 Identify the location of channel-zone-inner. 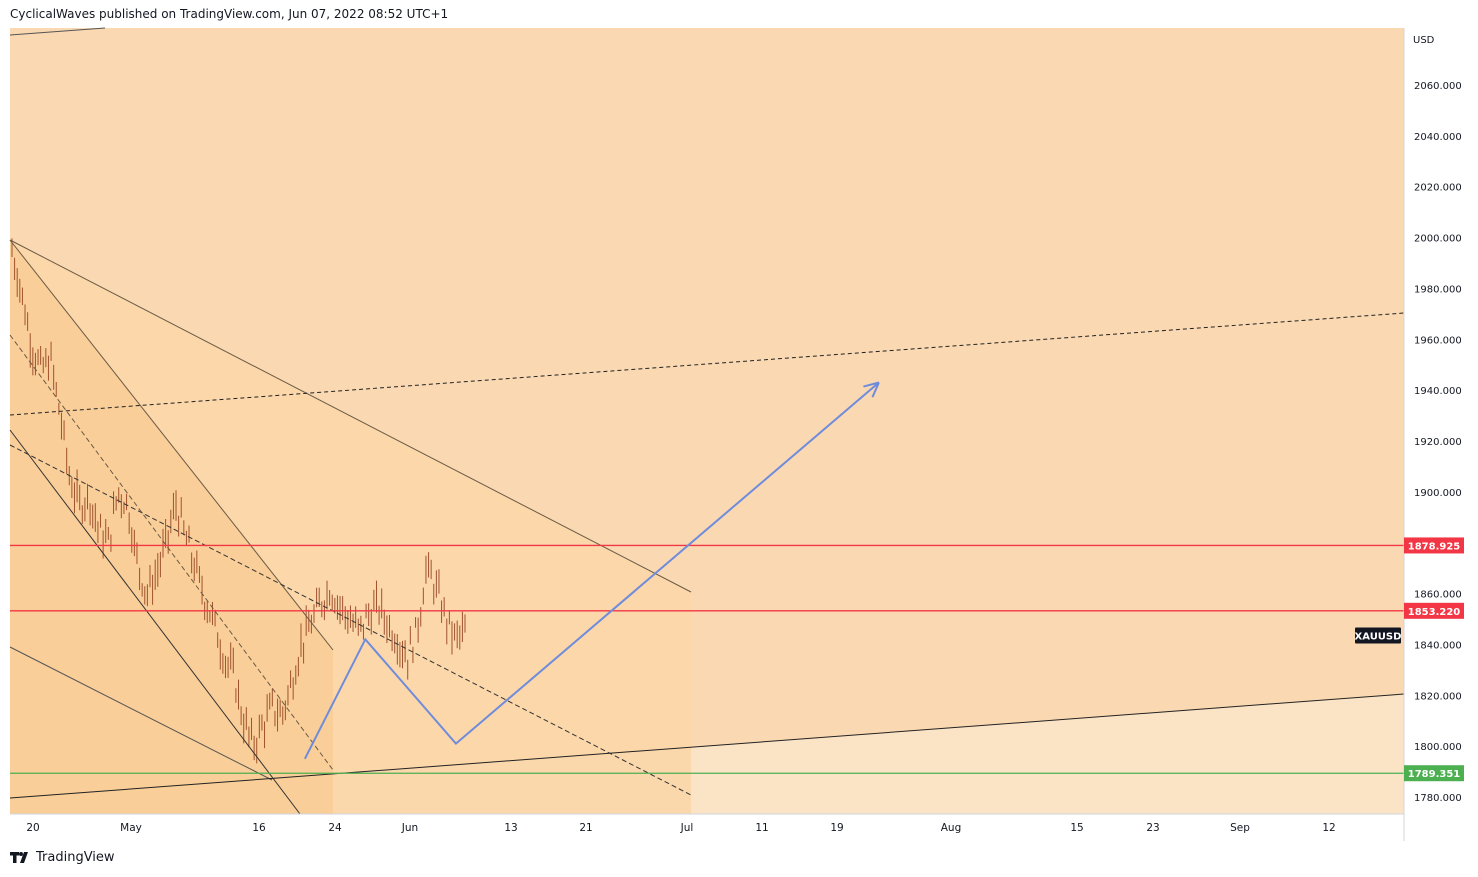
(171, 527).